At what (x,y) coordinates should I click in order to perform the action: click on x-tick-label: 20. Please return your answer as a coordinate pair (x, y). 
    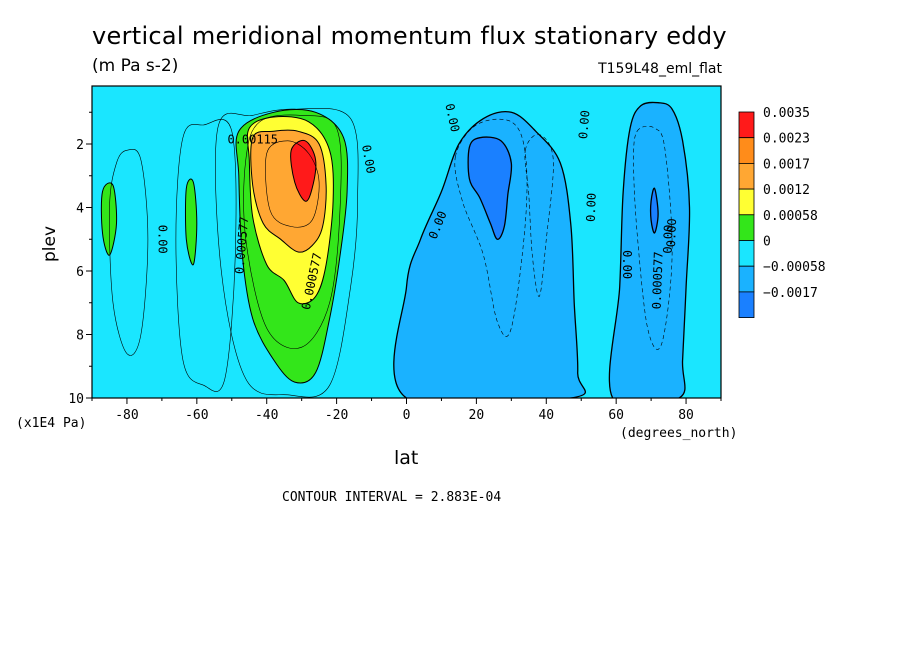
    Looking at the image, I should click on (477, 415).